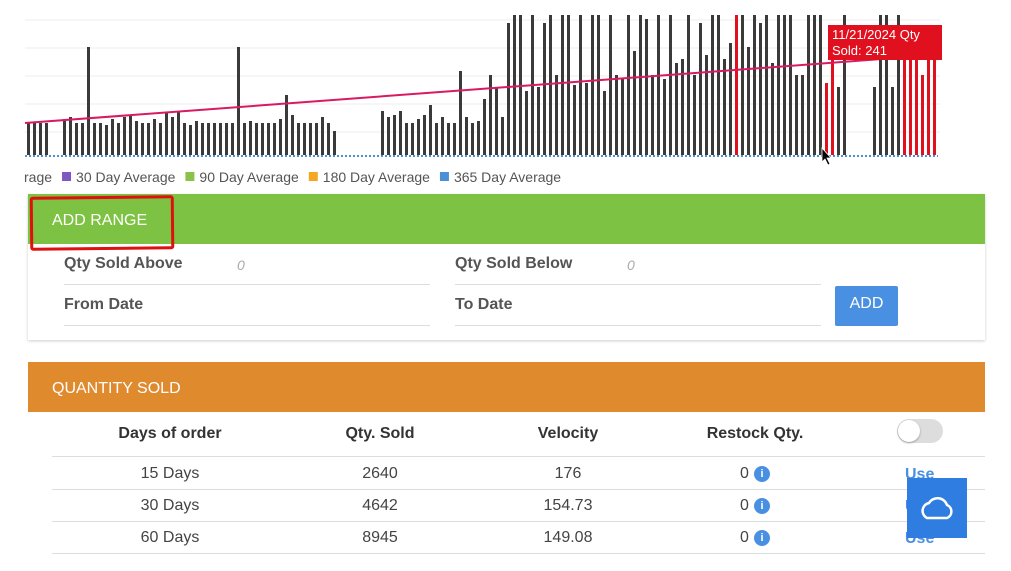 This screenshot has height=571, width=1011. I want to click on trend-line, so click(480, 89).